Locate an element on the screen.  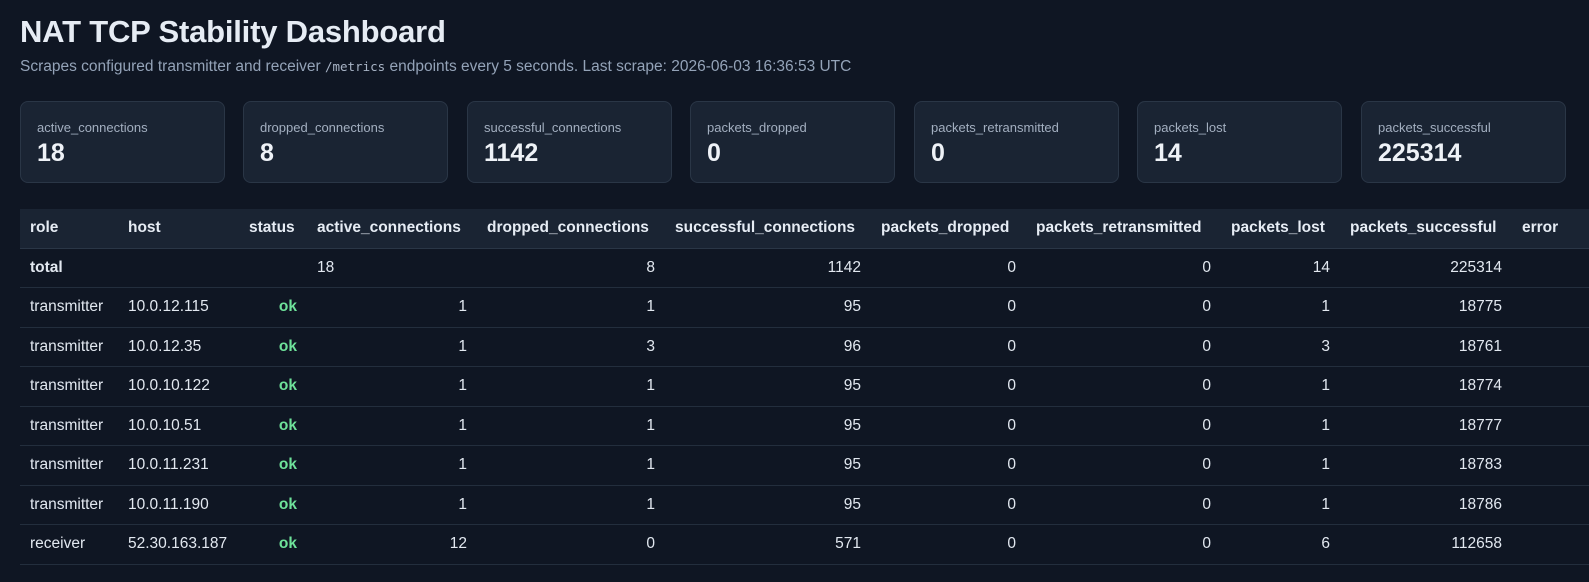
cell-packets-successful: 18777 is located at coordinates (1426, 426).